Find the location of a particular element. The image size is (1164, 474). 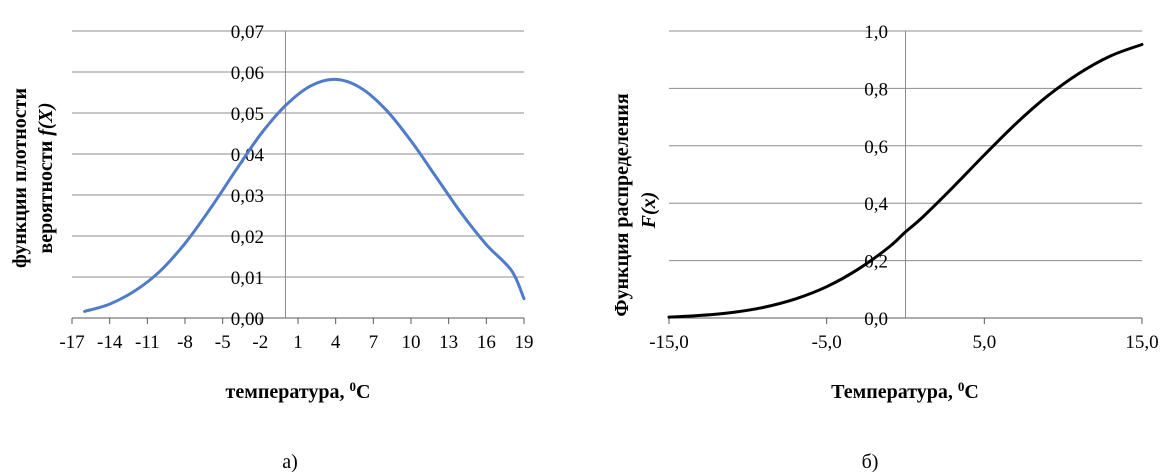

y-tick-label: 0,4 is located at coordinates (876, 204).